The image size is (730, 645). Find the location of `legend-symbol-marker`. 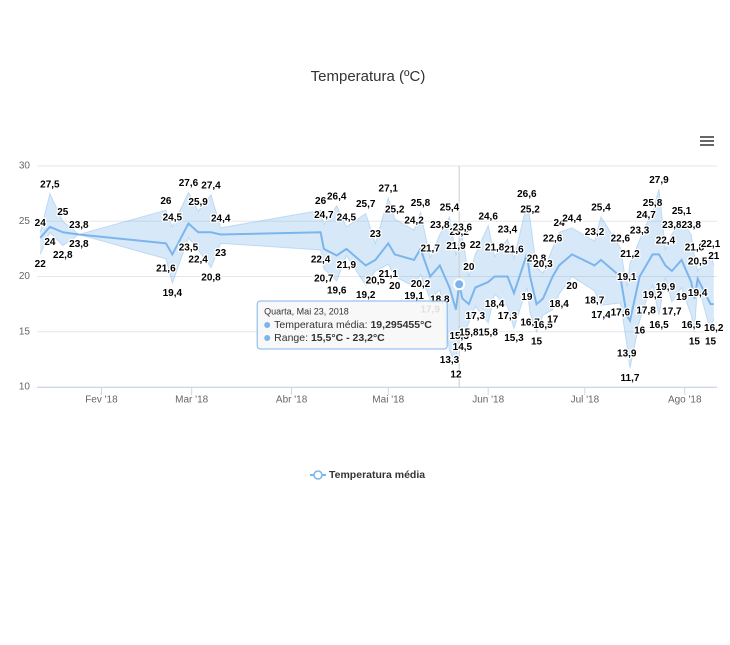

legend-symbol-marker is located at coordinates (318, 475).